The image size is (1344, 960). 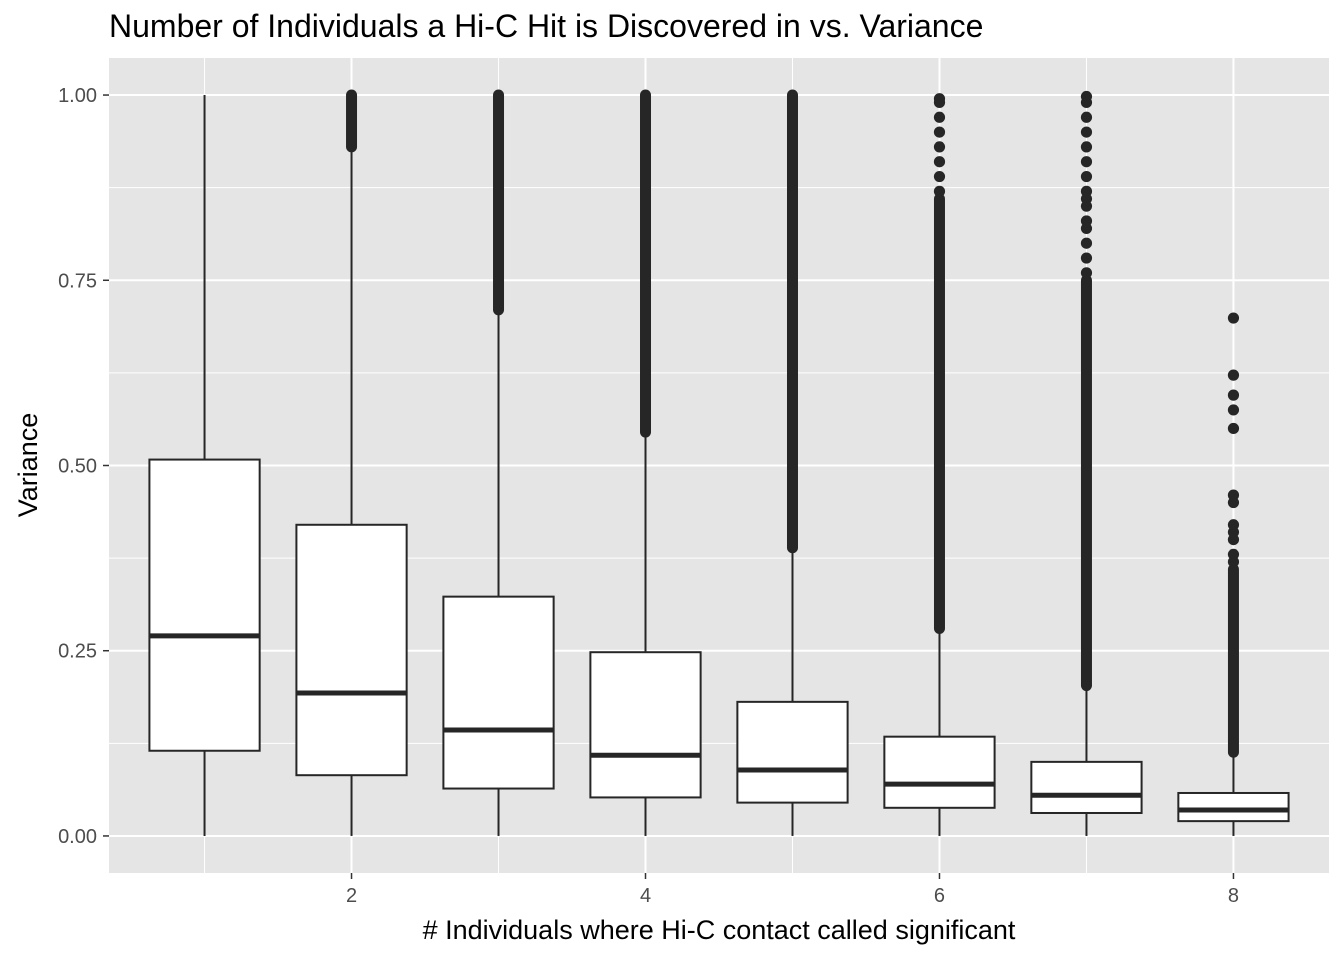 What do you see at coordinates (77, 837) in the screenshot?
I see `y-tick-label: 0.00` at bounding box center [77, 837].